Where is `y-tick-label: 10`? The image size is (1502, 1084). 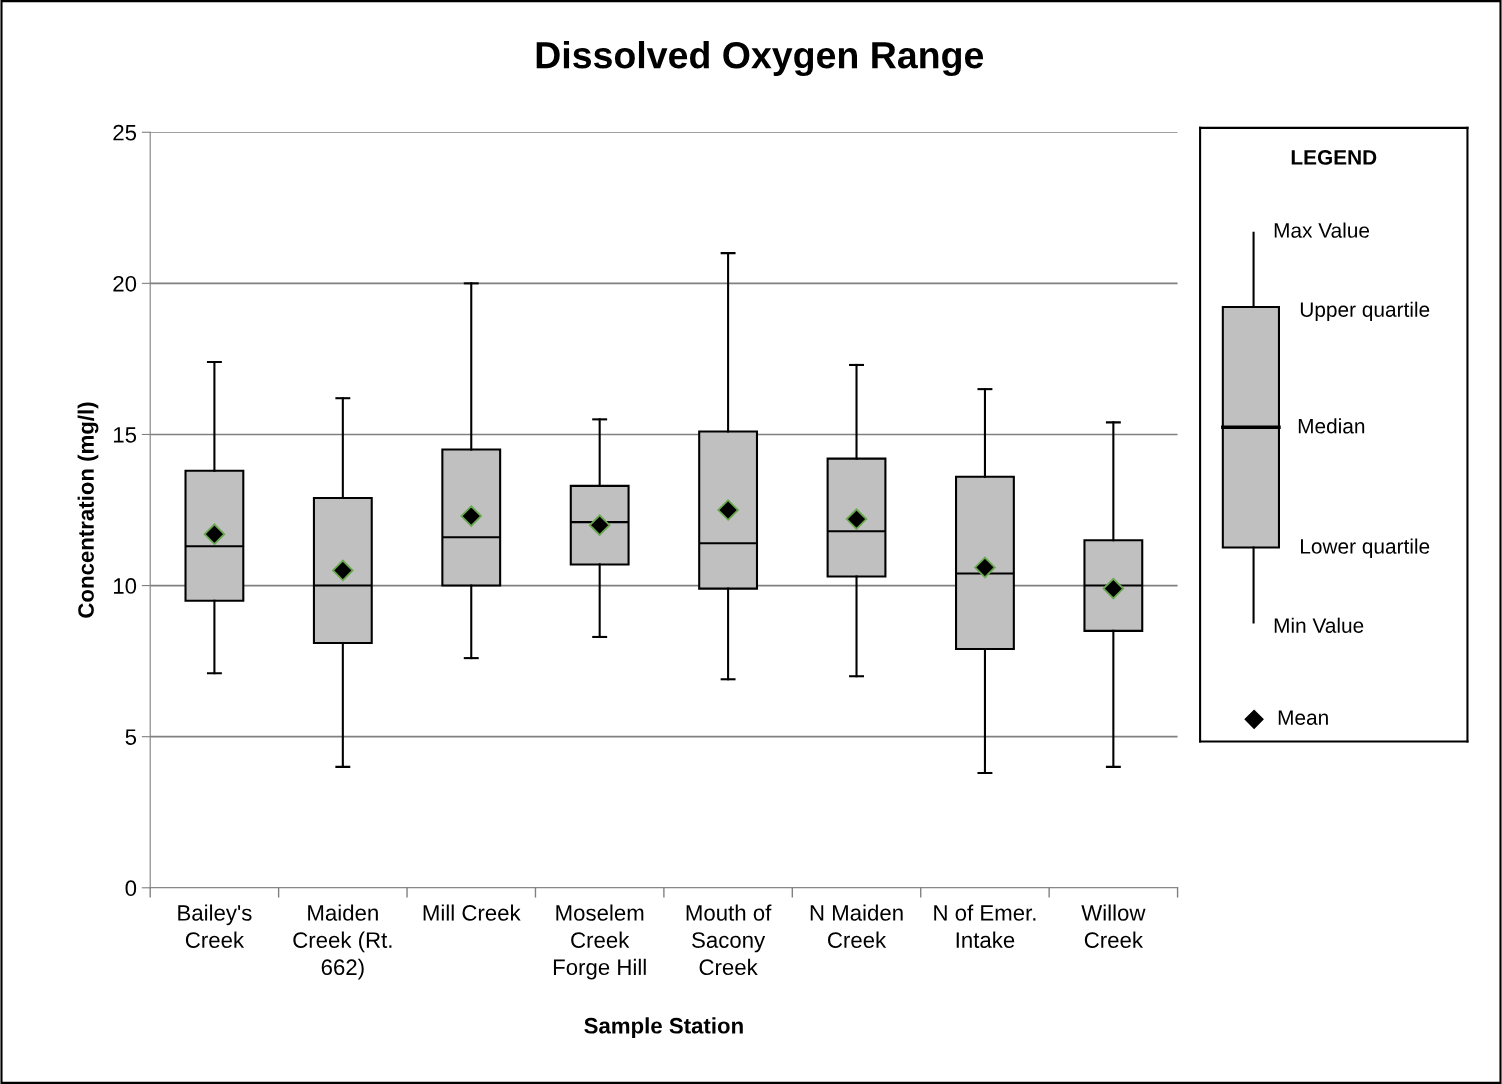 y-tick-label: 10 is located at coordinates (125, 586).